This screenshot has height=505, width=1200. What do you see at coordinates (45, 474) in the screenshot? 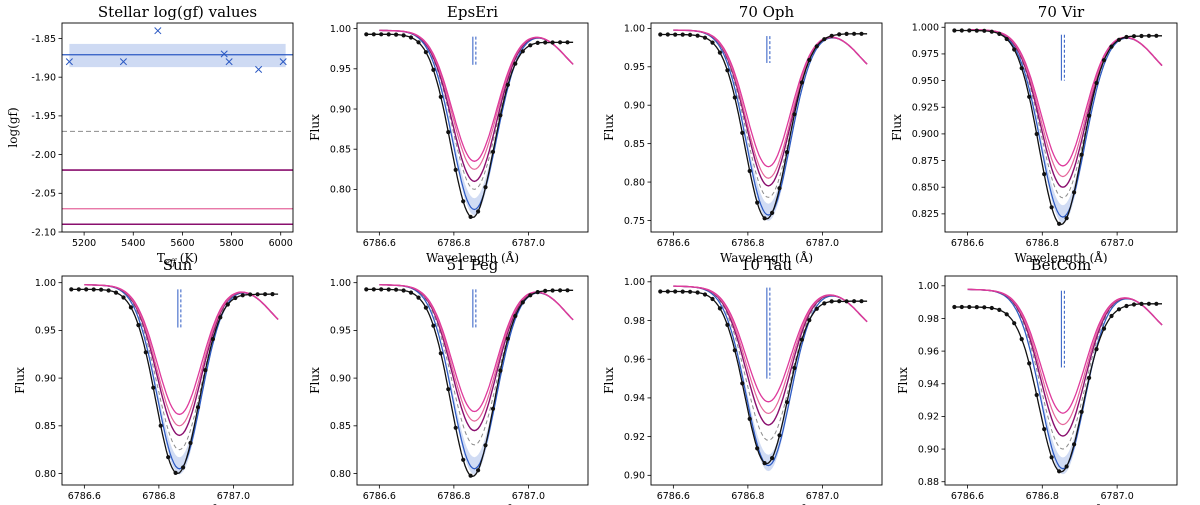
I see `y-tick-label: 0.80` at bounding box center [45, 474].